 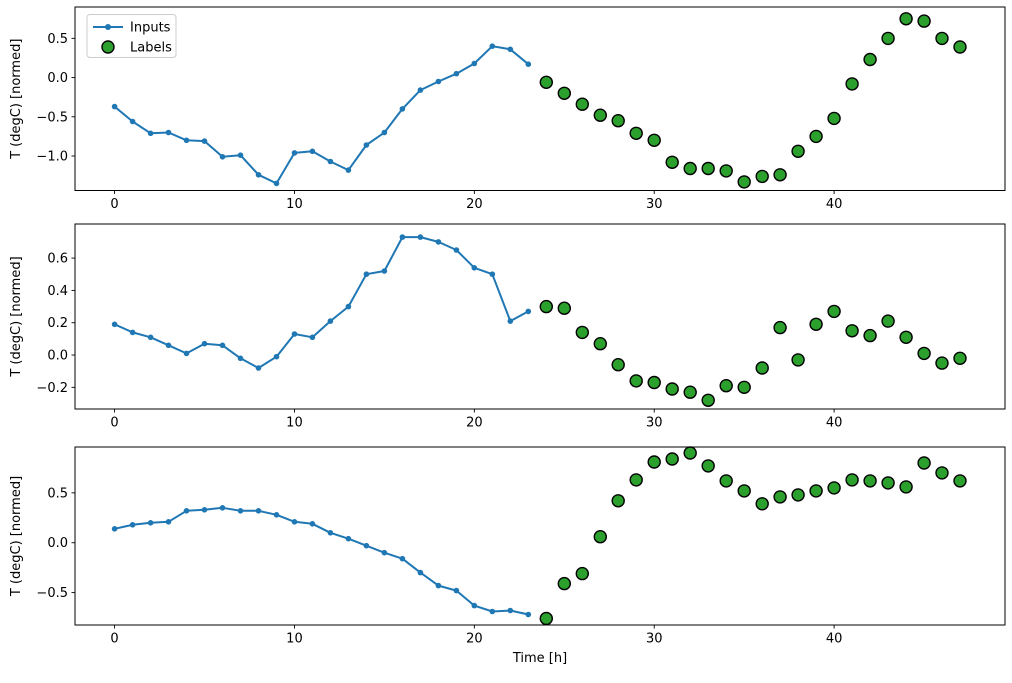 What do you see at coordinates (52, 156) in the screenshot?
I see `y-tick-label: −1.0` at bounding box center [52, 156].